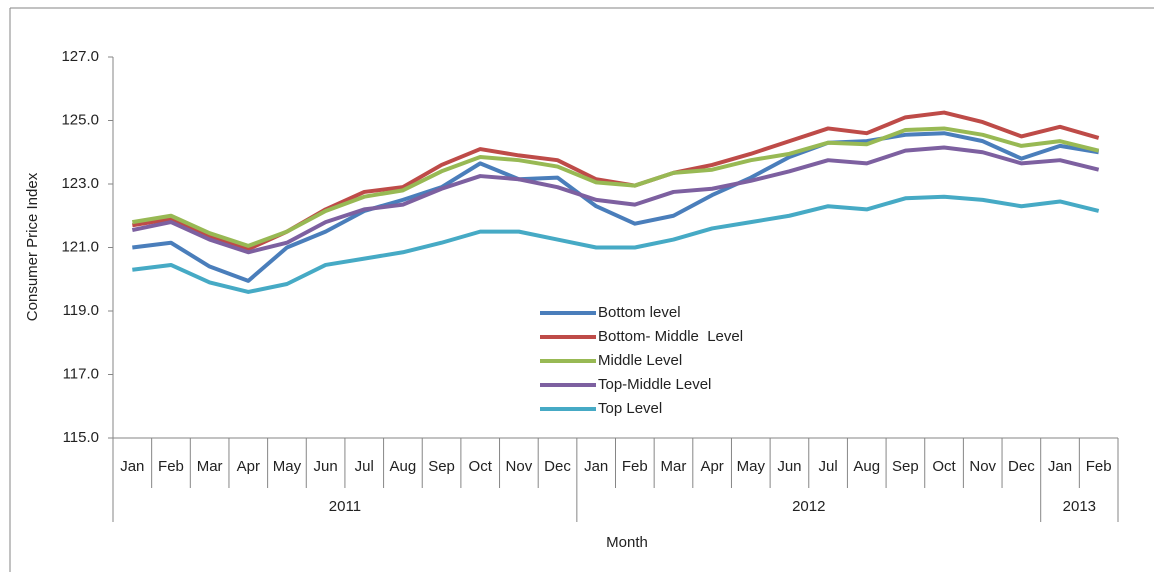 The image size is (1154, 572). What do you see at coordinates (616, 244) in the screenshot?
I see `series-line` at bounding box center [616, 244].